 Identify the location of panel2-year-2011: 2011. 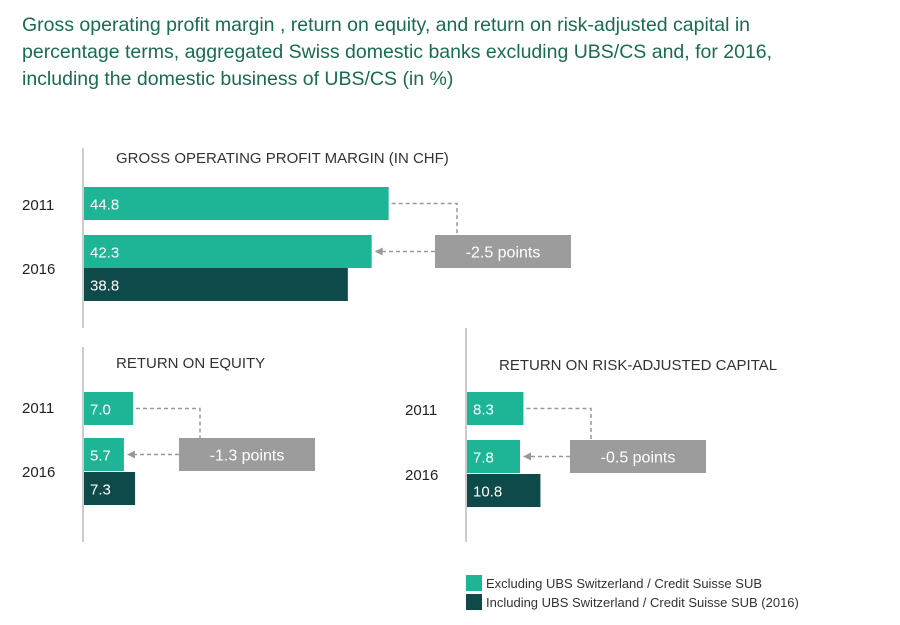
(38, 408).